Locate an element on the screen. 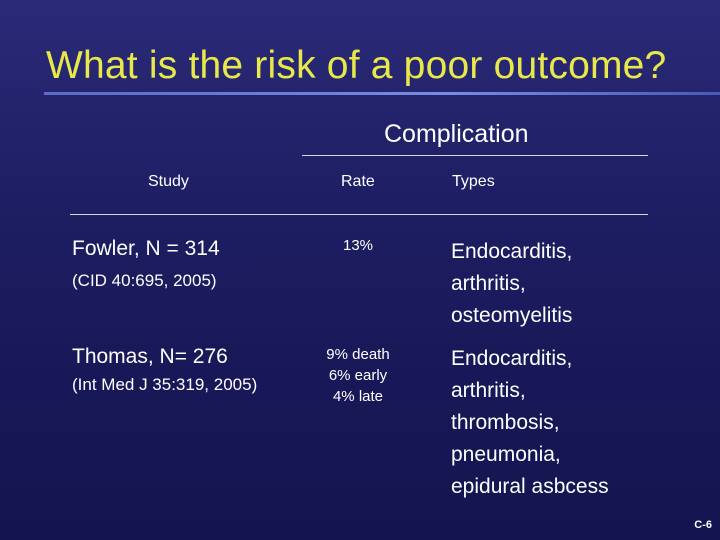  type-line: epidural asbcess is located at coordinates (530, 486).